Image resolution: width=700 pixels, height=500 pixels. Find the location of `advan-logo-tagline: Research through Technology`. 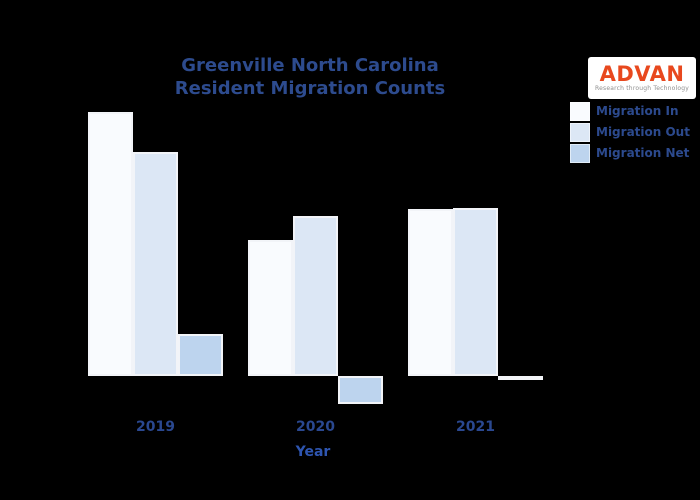

advan-logo-tagline: Research through Technology is located at coordinates (642, 88).